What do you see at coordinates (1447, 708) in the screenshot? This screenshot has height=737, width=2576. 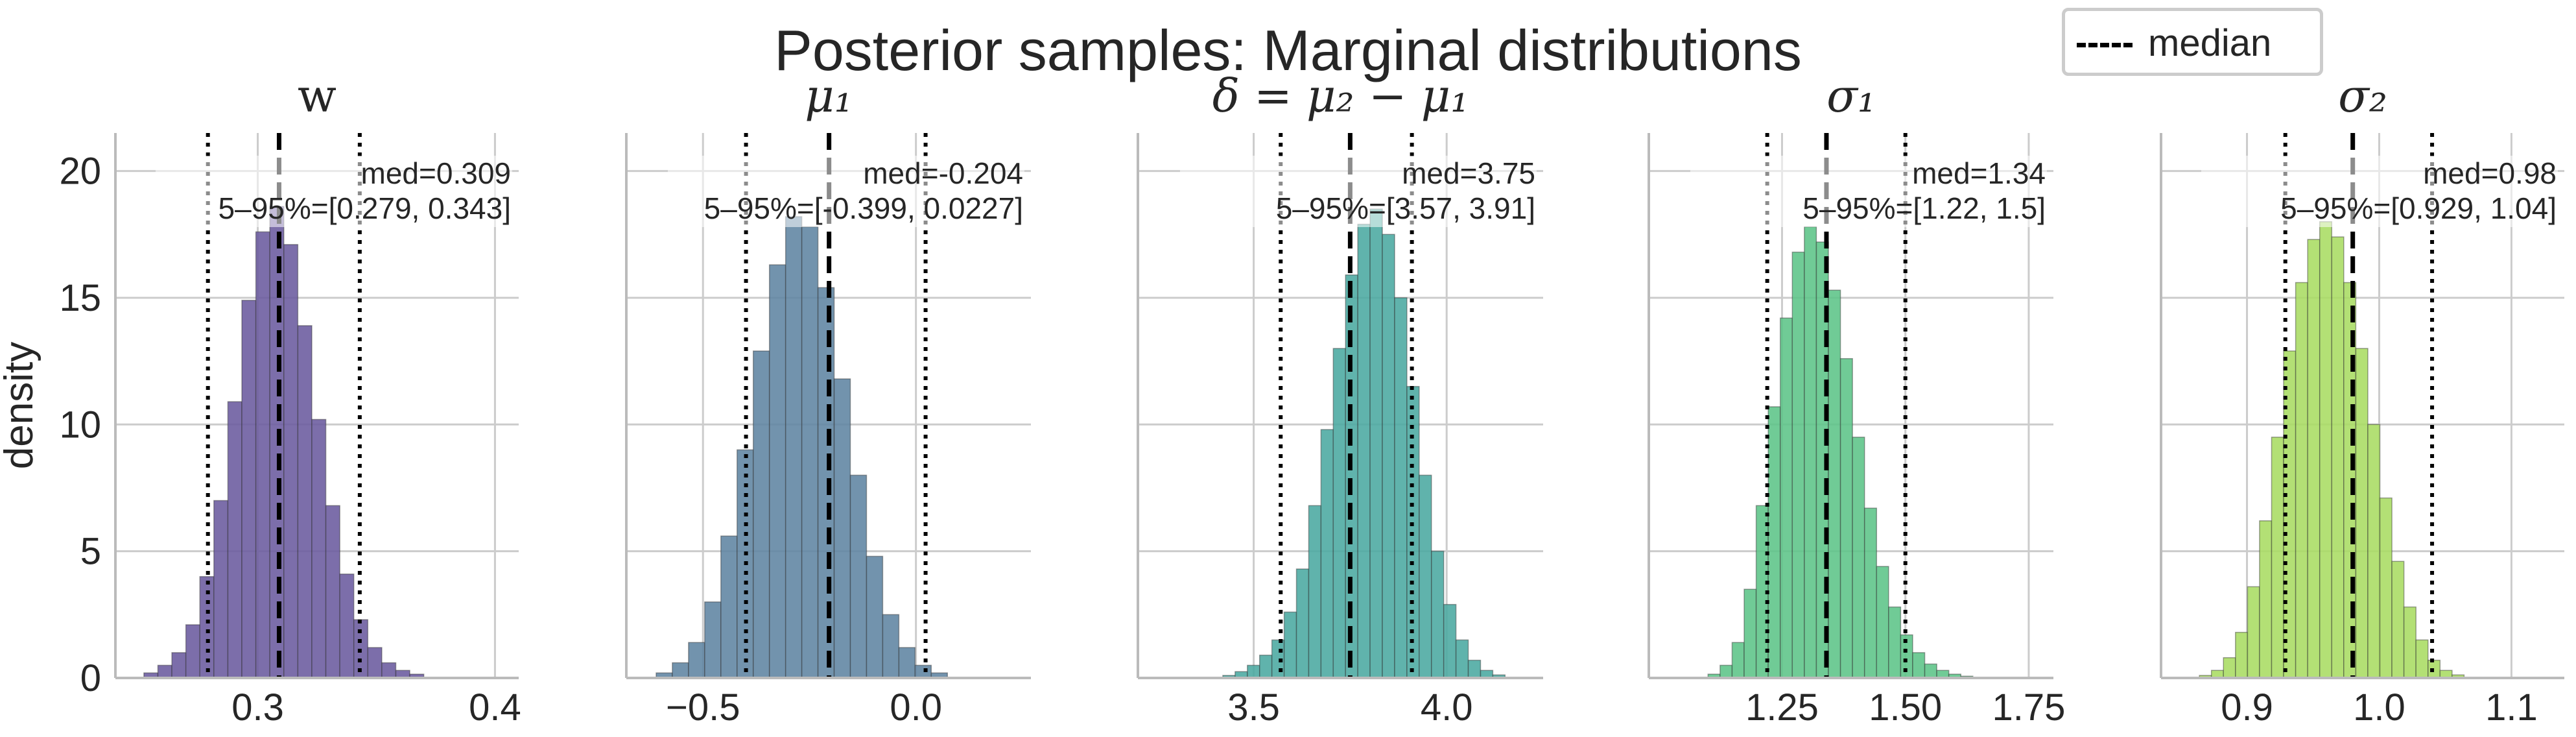 I see `x-tick-label: 4.0` at bounding box center [1447, 708].